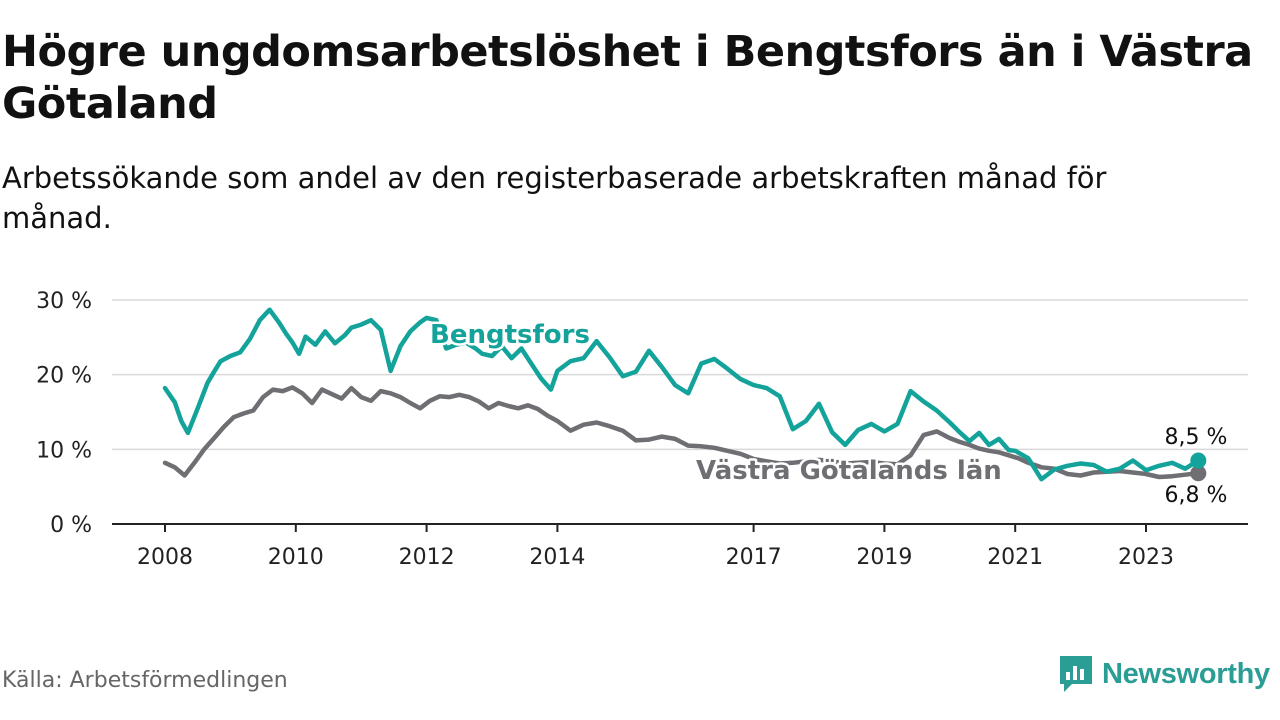 The height and width of the screenshot is (720, 1280). I want to click on source-note: Källa: Arbetsförmedlingen, so click(145, 680).